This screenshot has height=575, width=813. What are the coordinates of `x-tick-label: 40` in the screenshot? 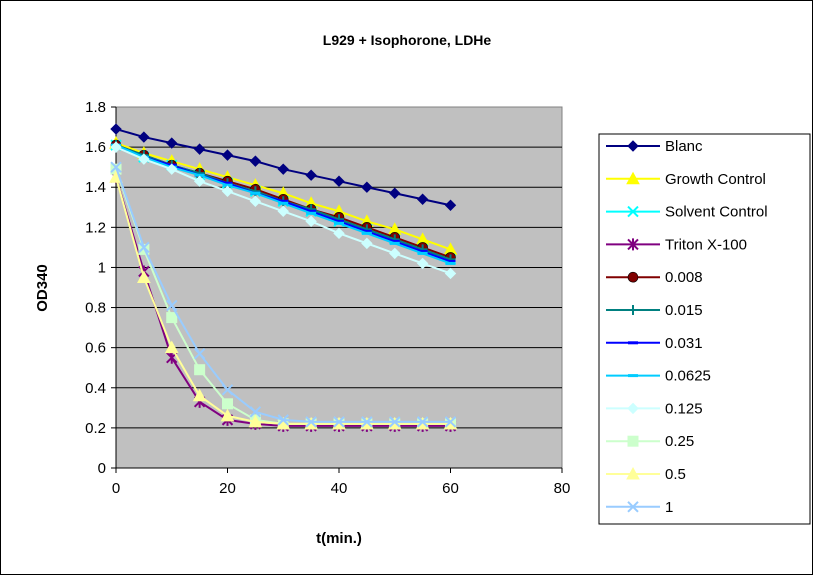 It's located at (339, 488).